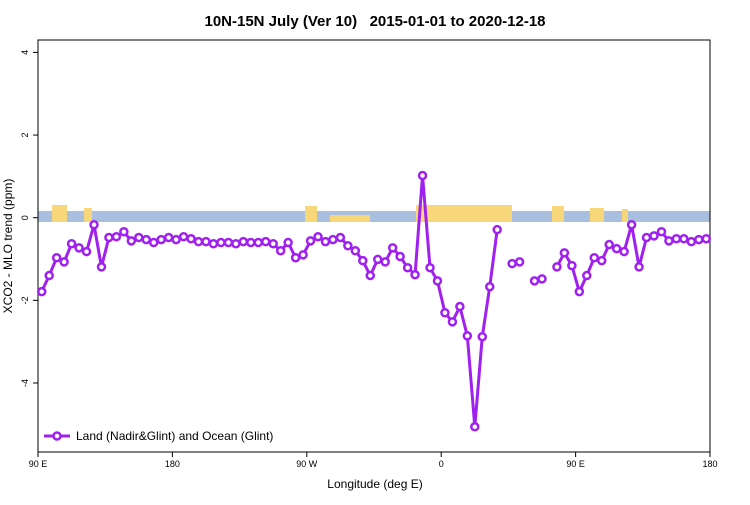 The height and width of the screenshot is (505, 750). What do you see at coordinates (174, 436) in the screenshot?
I see `legend-label: Land (Nadir&Glint) and Ocean (Glint)` at bounding box center [174, 436].